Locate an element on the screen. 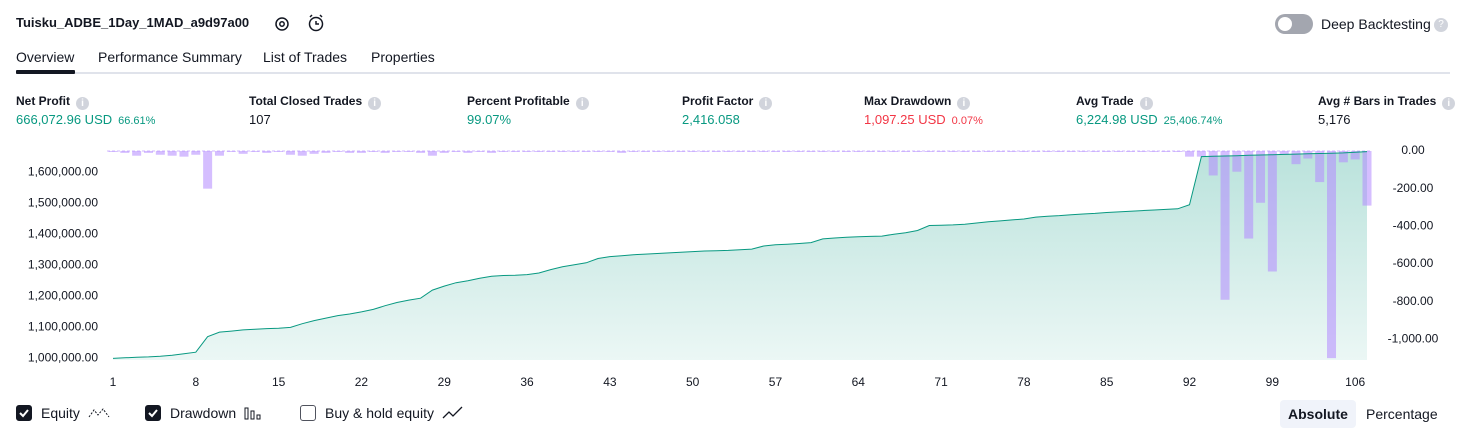 The height and width of the screenshot is (438, 1466). y2-tick-label: -800.00 is located at coordinates (1413, 301).